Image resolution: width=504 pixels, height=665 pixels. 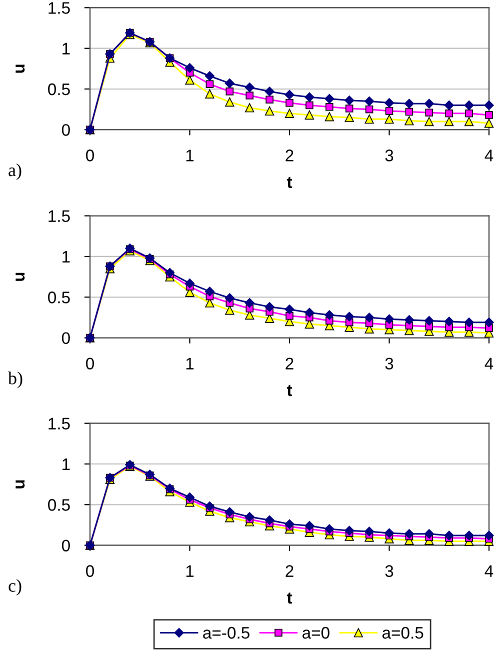 What do you see at coordinates (403, 632) in the screenshot?
I see `legend-label: a=0.5` at bounding box center [403, 632].